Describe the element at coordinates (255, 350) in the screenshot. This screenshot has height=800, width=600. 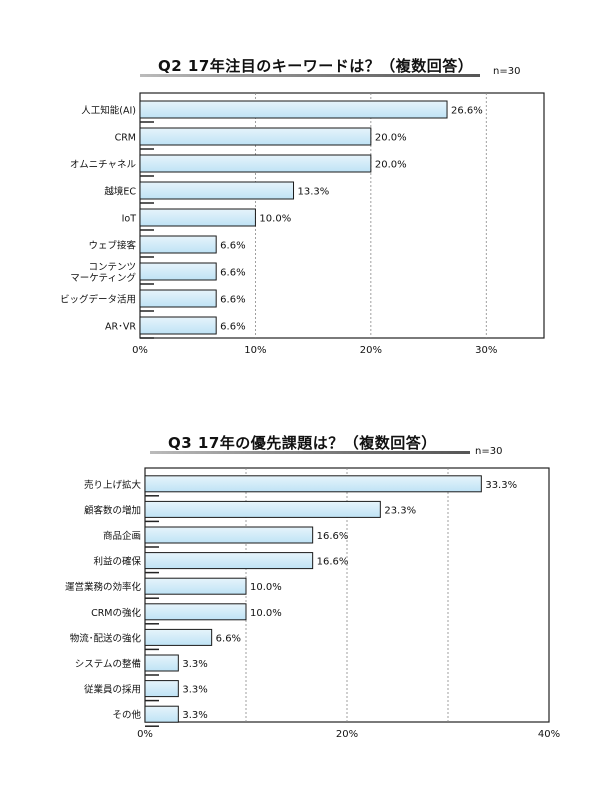
I see `x-tick-label: 10%` at that location.